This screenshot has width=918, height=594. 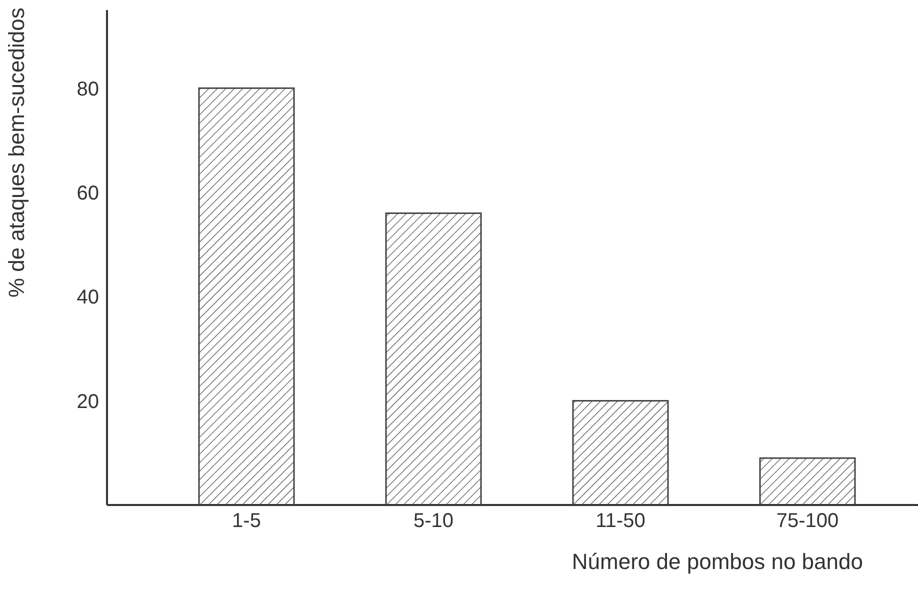 What do you see at coordinates (16, 153) in the screenshot?
I see `y-axis-title: % de ataques bem-sucedidos` at bounding box center [16, 153].